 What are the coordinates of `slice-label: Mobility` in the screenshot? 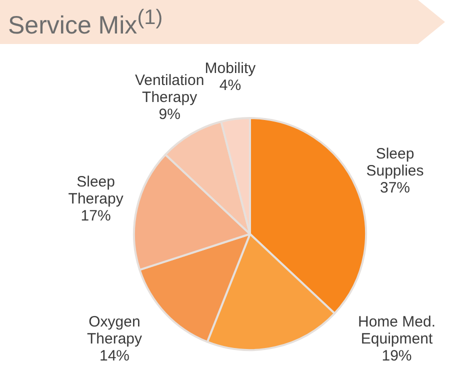 It's located at (230, 68).